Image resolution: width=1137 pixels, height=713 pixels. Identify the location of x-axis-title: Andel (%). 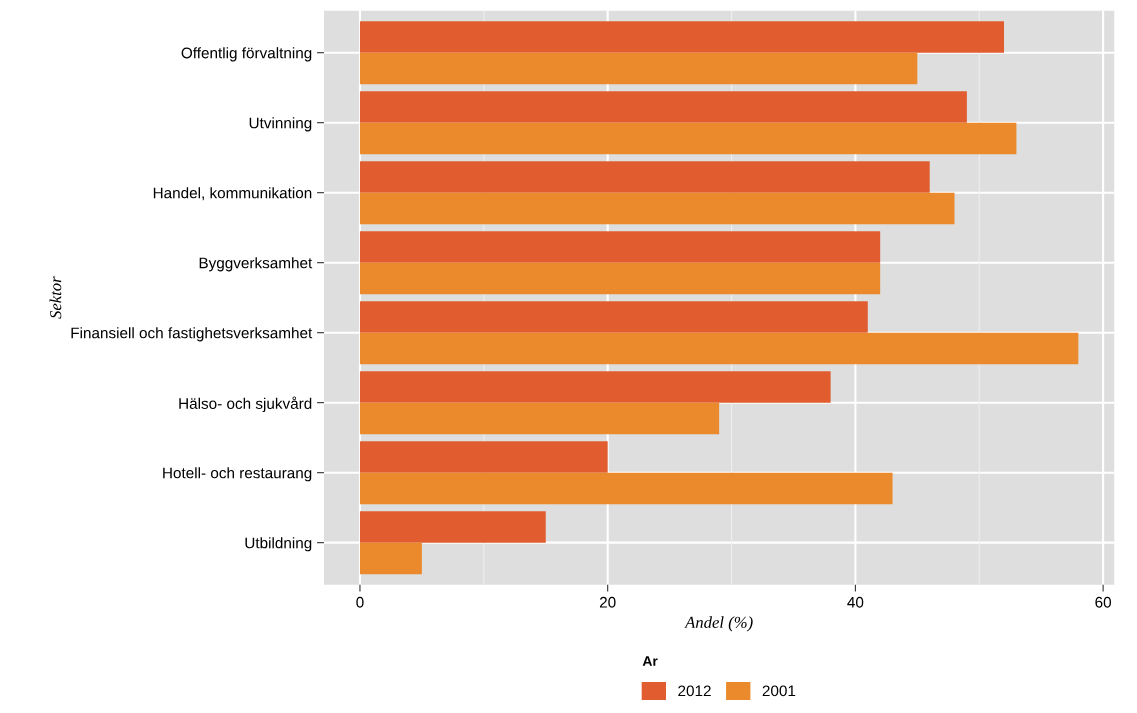
(718, 624).